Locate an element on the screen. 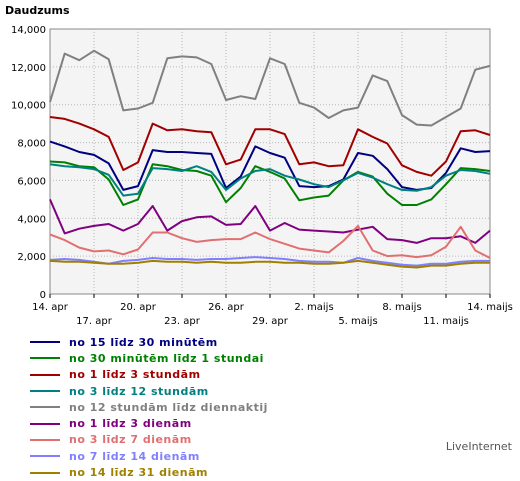 Image resolution: width=520 pixels, height=481 pixels. legend-label: no 1 līdz 3 stundām is located at coordinates (135, 375).